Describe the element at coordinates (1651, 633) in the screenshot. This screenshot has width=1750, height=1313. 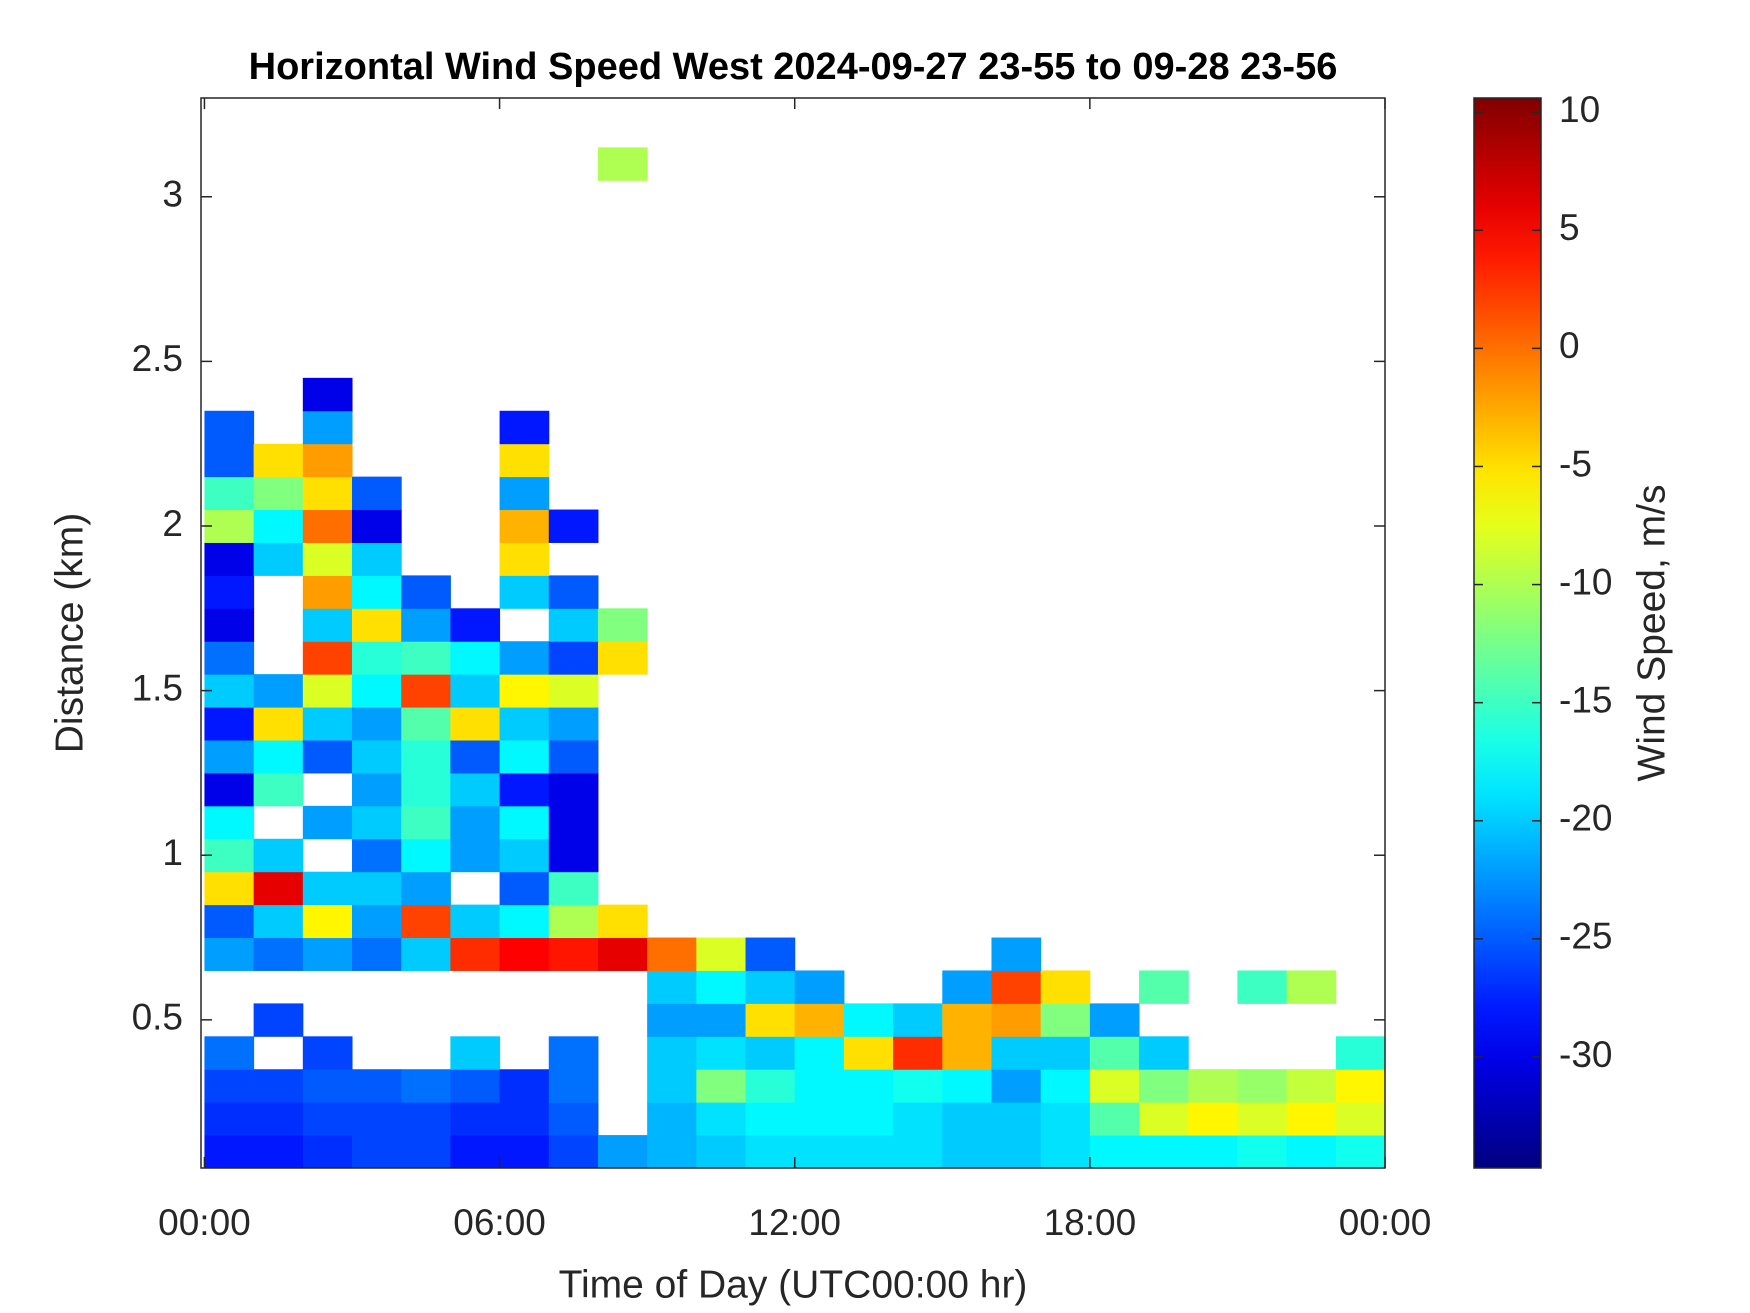
I see `colorbar-label: Wind Speed, m/s` at that location.